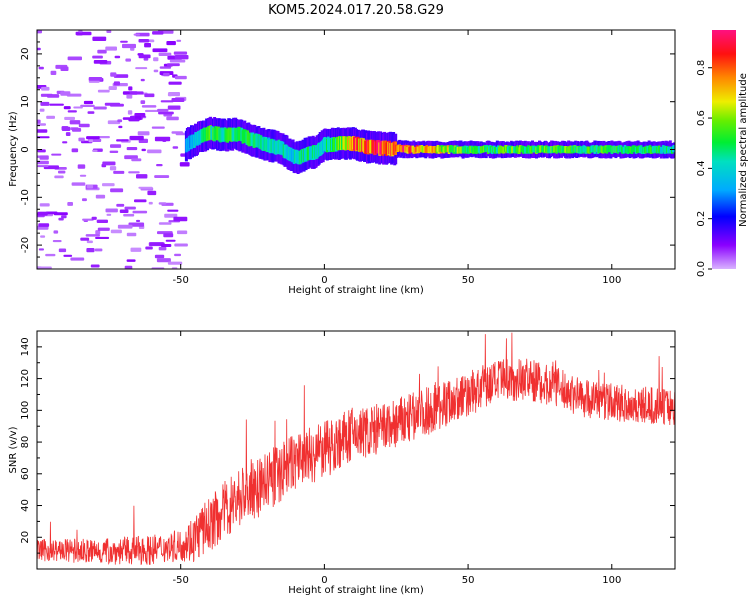 The height and width of the screenshot is (600, 750). What do you see at coordinates (611, 580) in the screenshot?
I see `snr-xtick-label: 100` at bounding box center [611, 580].